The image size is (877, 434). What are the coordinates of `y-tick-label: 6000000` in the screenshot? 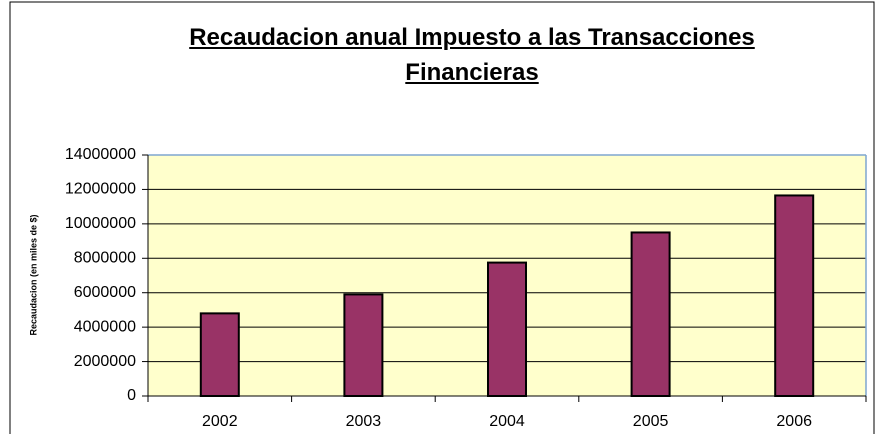 It's located at (105, 292).